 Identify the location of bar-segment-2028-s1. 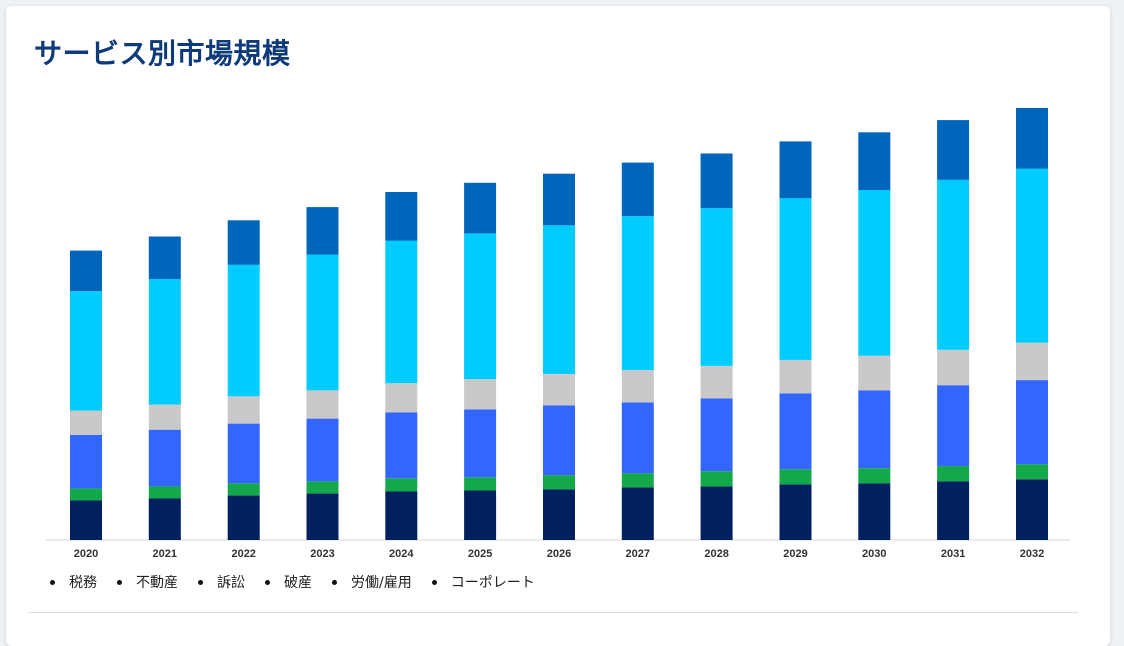
(716, 479).